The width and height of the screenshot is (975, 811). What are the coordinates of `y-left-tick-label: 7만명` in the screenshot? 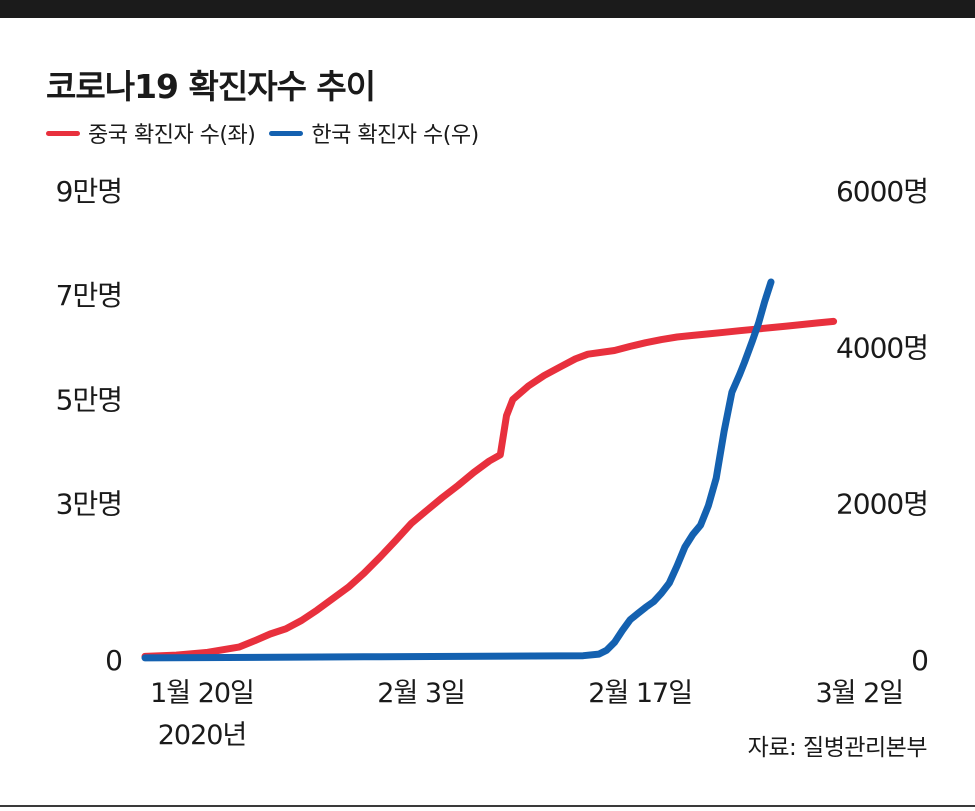 It's located at (89, 295).